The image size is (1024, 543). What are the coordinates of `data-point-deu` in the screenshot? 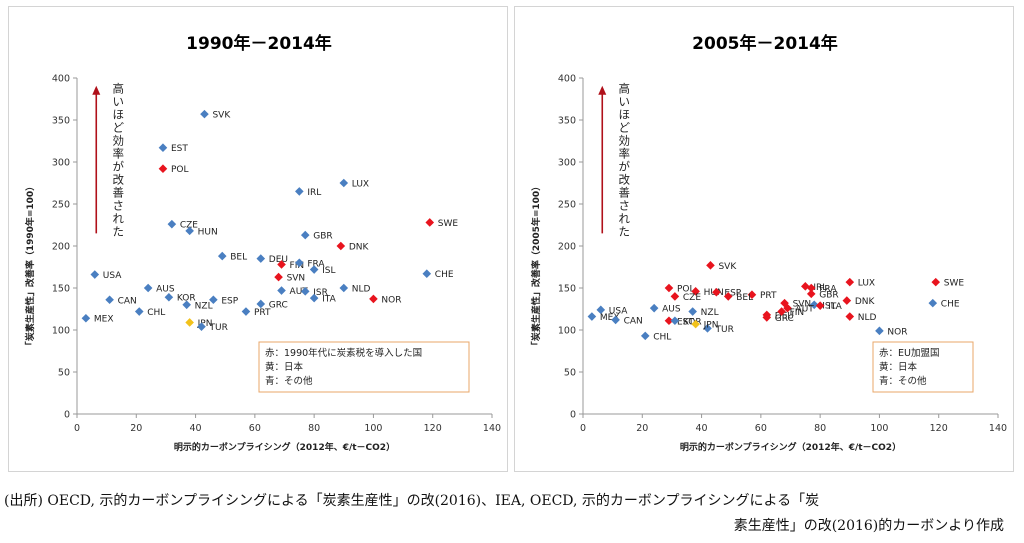 It's located at (261, 258).